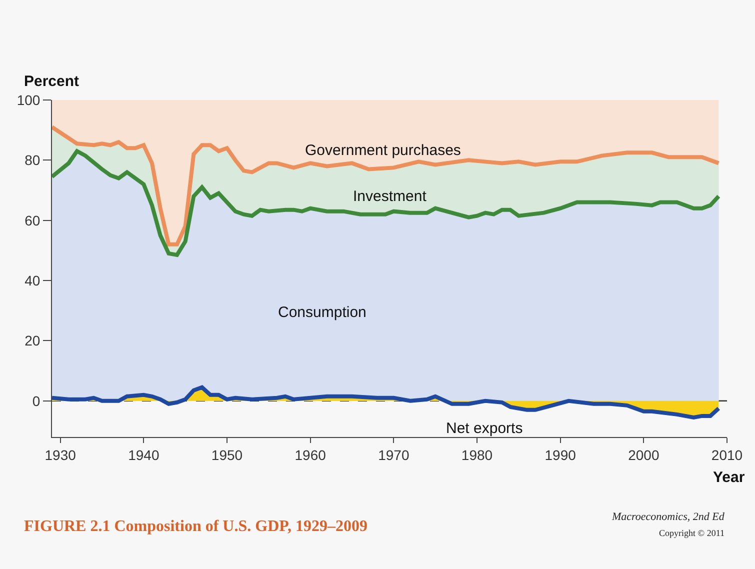  What do you see at coordinates (32, 160) in the screenshot?
I see `y-tick-label: 80` at bounding box center [32, 160].